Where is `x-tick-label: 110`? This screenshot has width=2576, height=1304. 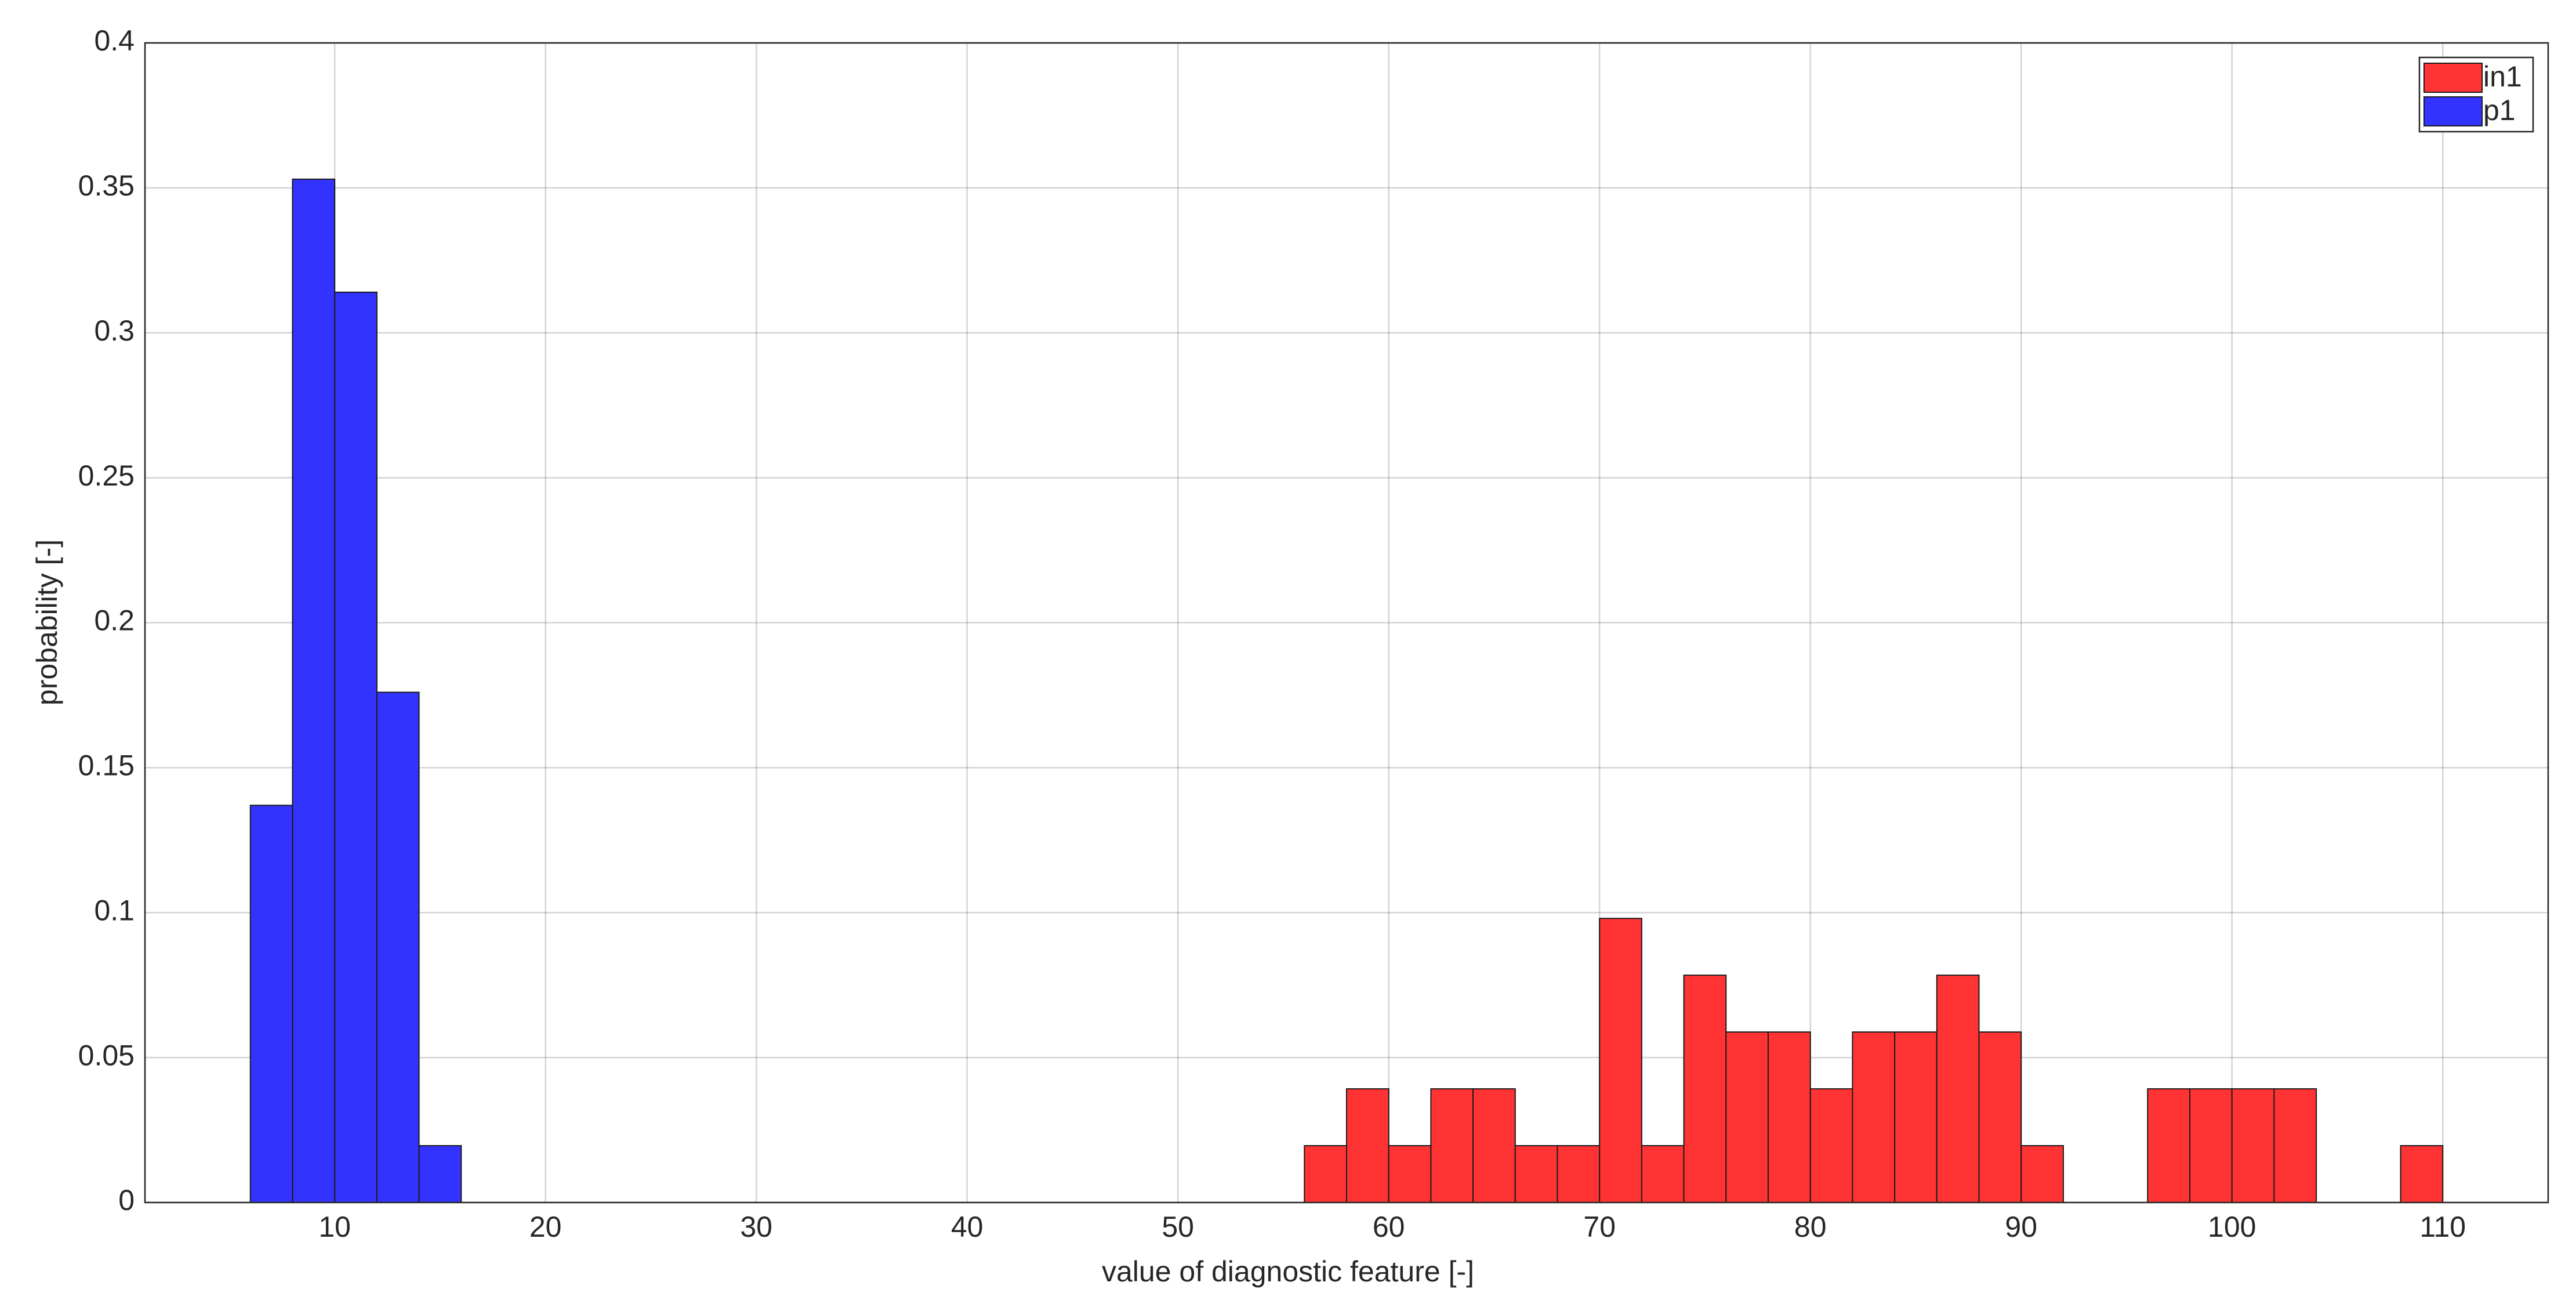 x-tick-label: 110 is located at coordinates (2442, 1227).